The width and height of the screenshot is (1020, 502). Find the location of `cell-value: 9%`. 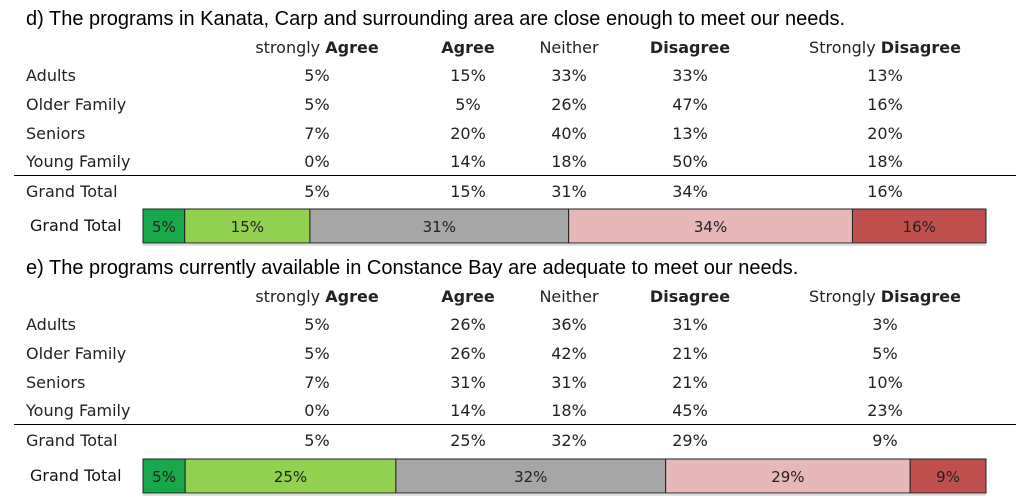

cell-value: 9% is located at coordinates (885, 440).